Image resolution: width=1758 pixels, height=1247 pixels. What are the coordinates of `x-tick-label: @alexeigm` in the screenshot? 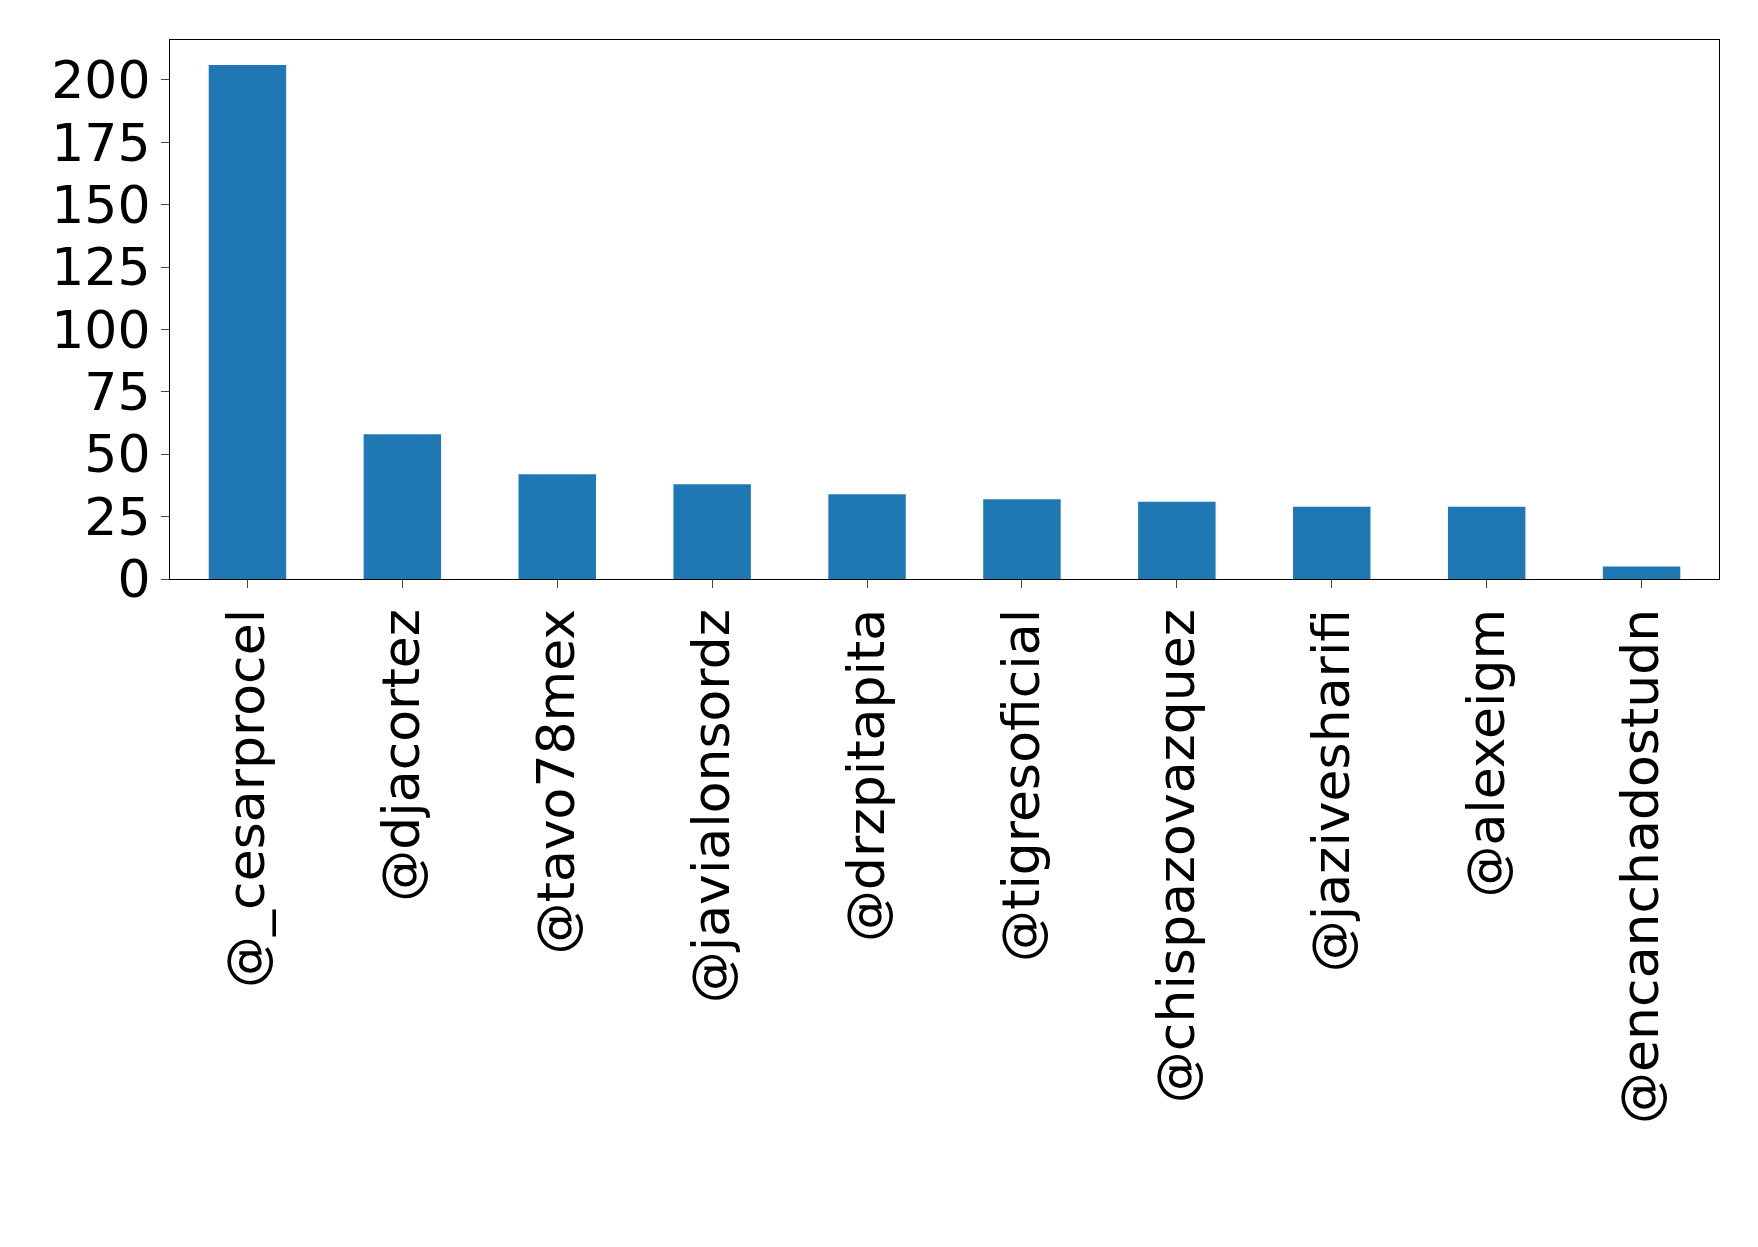 It's located at (1485, 753).